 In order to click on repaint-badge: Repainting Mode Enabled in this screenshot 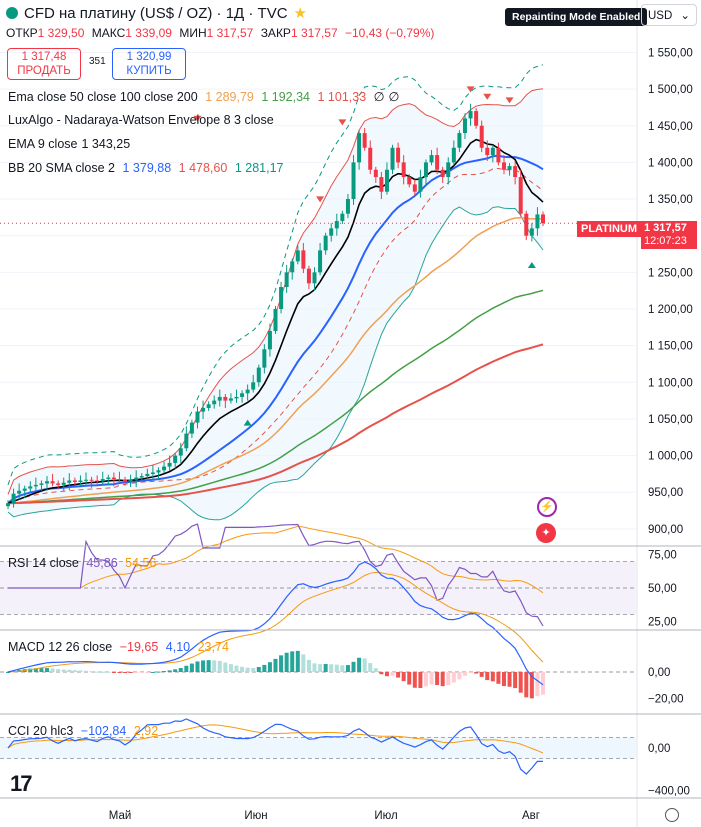, I will do `click(576, 17)`.